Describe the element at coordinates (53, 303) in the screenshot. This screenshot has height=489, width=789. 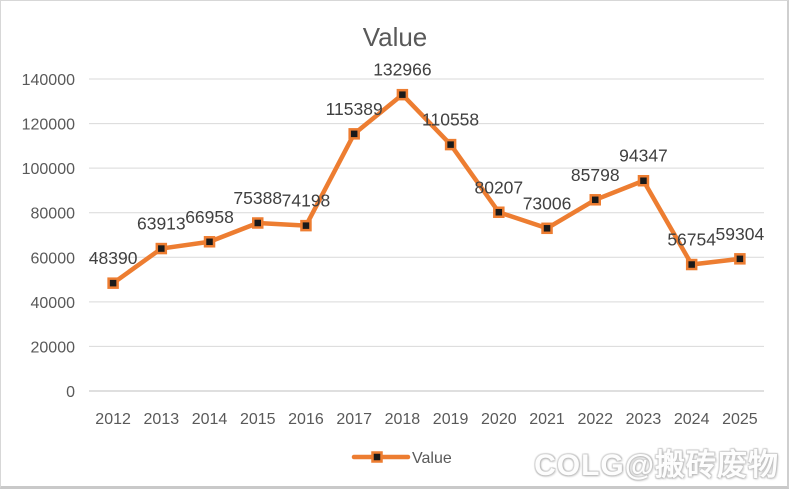
I see `y-axis-tick-label: 40000` at that location.